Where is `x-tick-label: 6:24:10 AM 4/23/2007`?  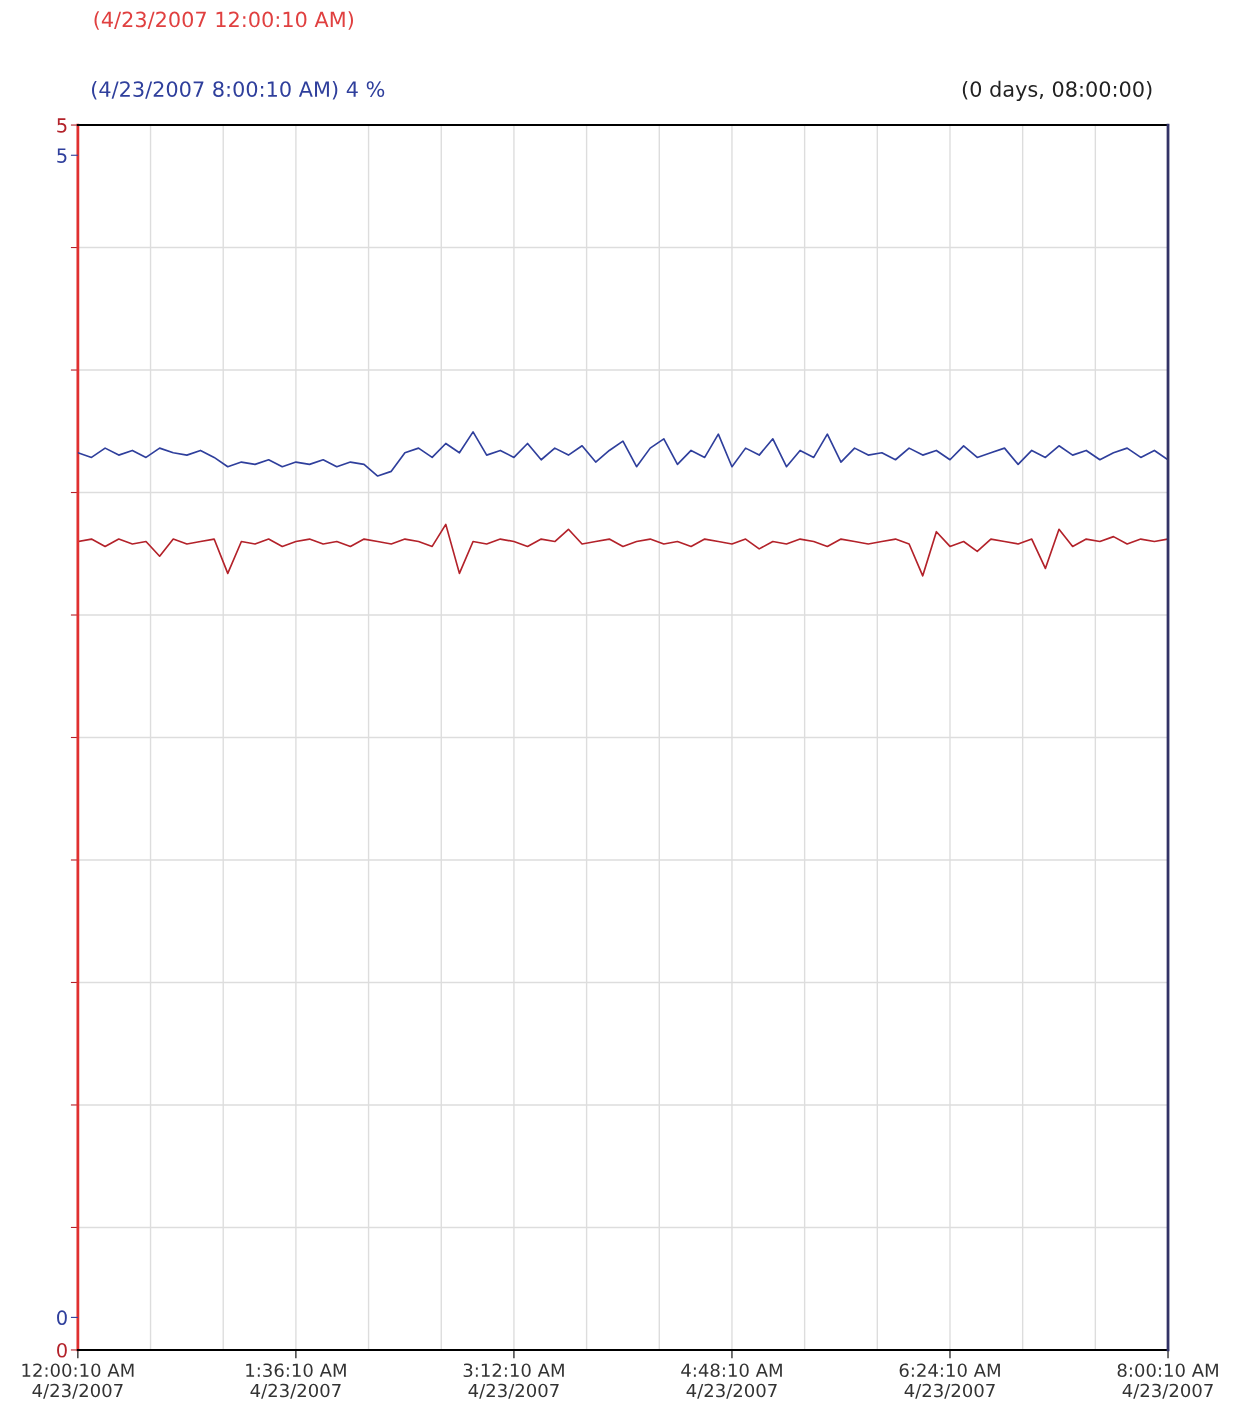
x-tick-label: 6:24:10 AM 4/23/2007 is located at coordinates (949, 1381).